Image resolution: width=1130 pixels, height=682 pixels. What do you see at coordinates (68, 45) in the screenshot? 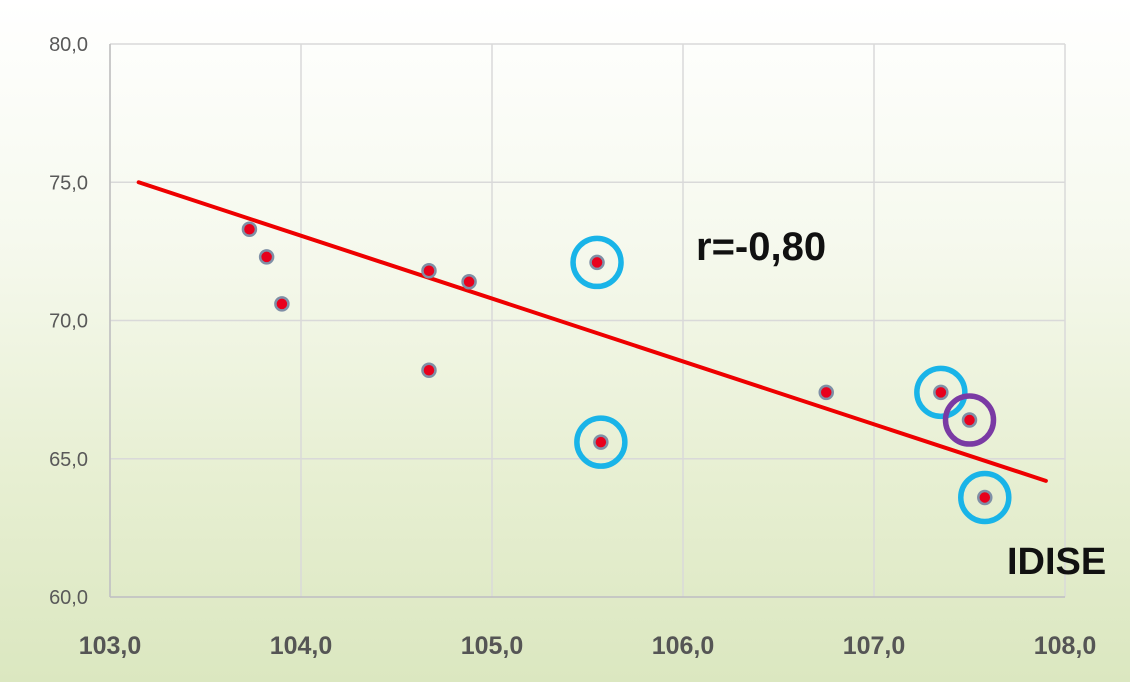
I see `y-tick-label: 80,0` at bounding box center [68, 45].